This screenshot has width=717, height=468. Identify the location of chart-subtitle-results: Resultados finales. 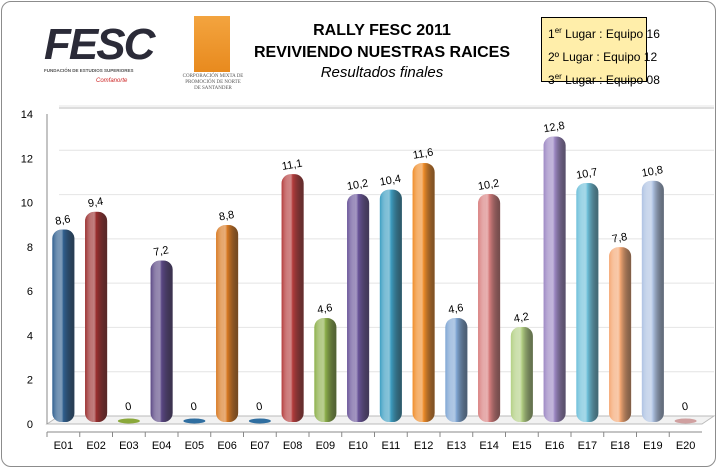
(382, 72).